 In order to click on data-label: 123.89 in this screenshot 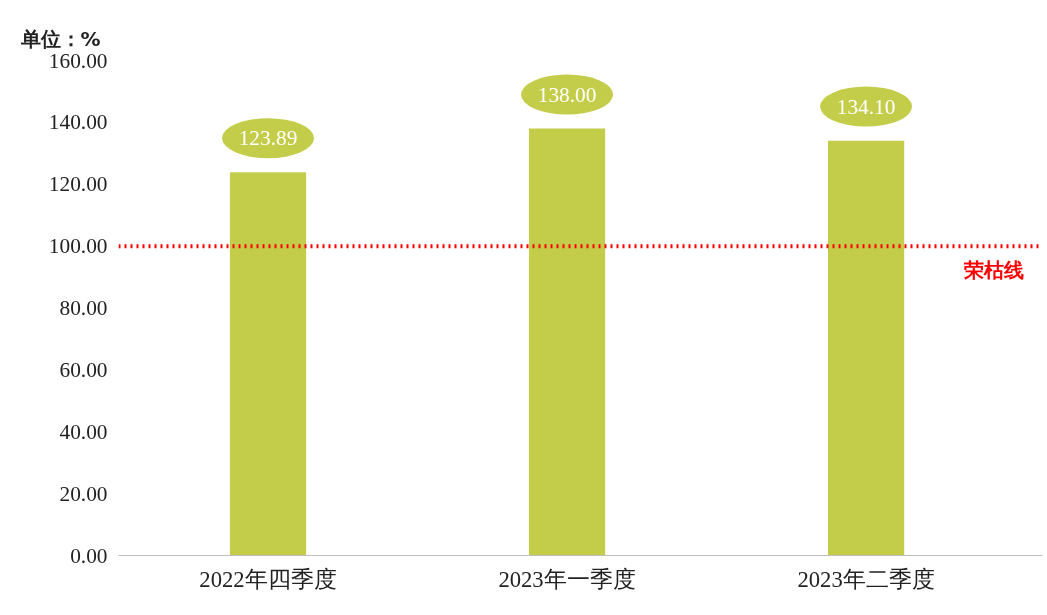, I will do `click(268, 138)`.